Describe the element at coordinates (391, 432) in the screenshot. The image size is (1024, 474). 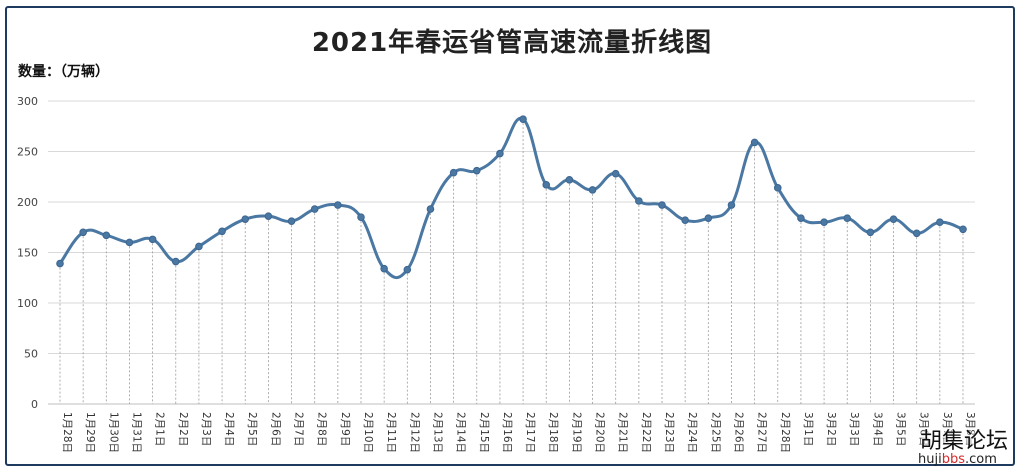
I see `x-tick-label: 2月11日` at that location.